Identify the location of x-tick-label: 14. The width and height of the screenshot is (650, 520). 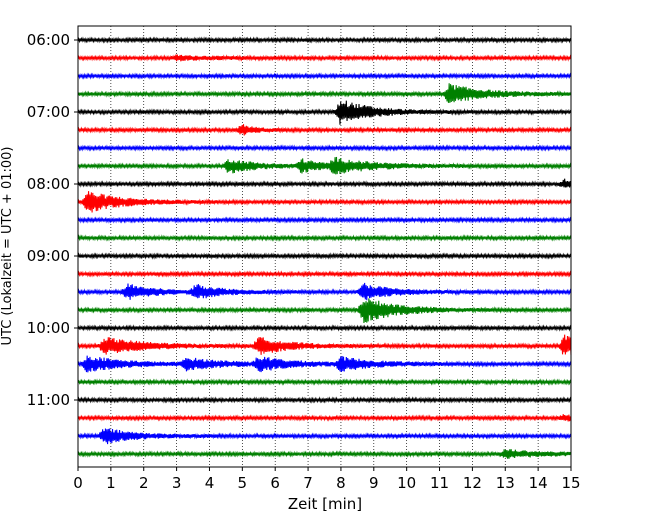
(538, 483).